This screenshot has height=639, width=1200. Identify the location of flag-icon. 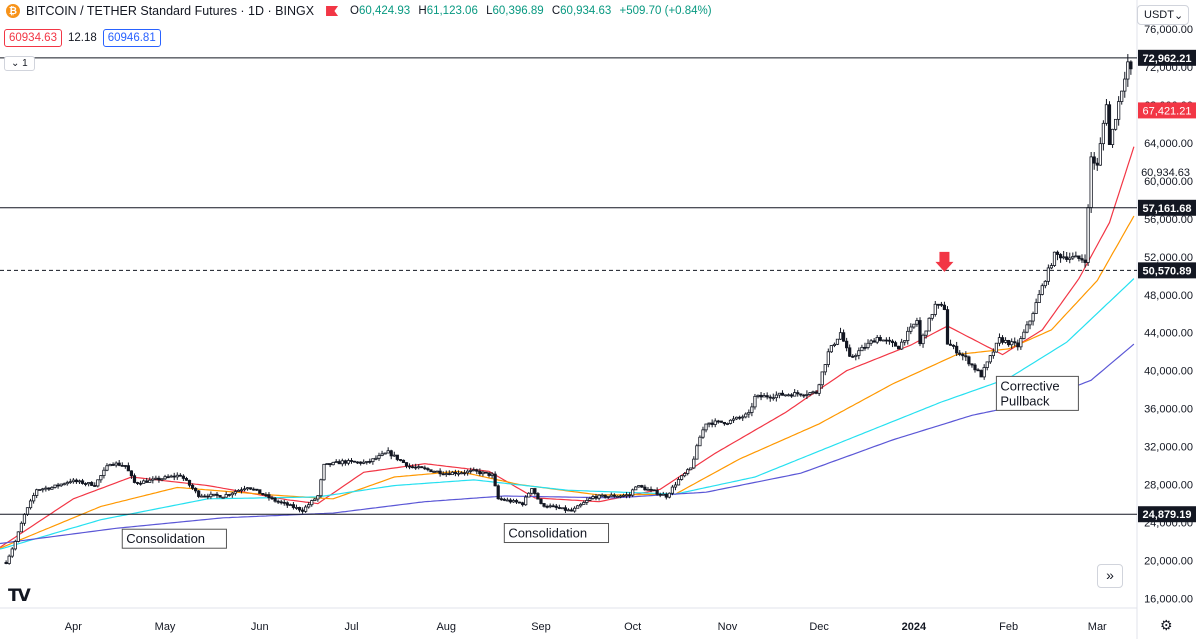
(332, 11).